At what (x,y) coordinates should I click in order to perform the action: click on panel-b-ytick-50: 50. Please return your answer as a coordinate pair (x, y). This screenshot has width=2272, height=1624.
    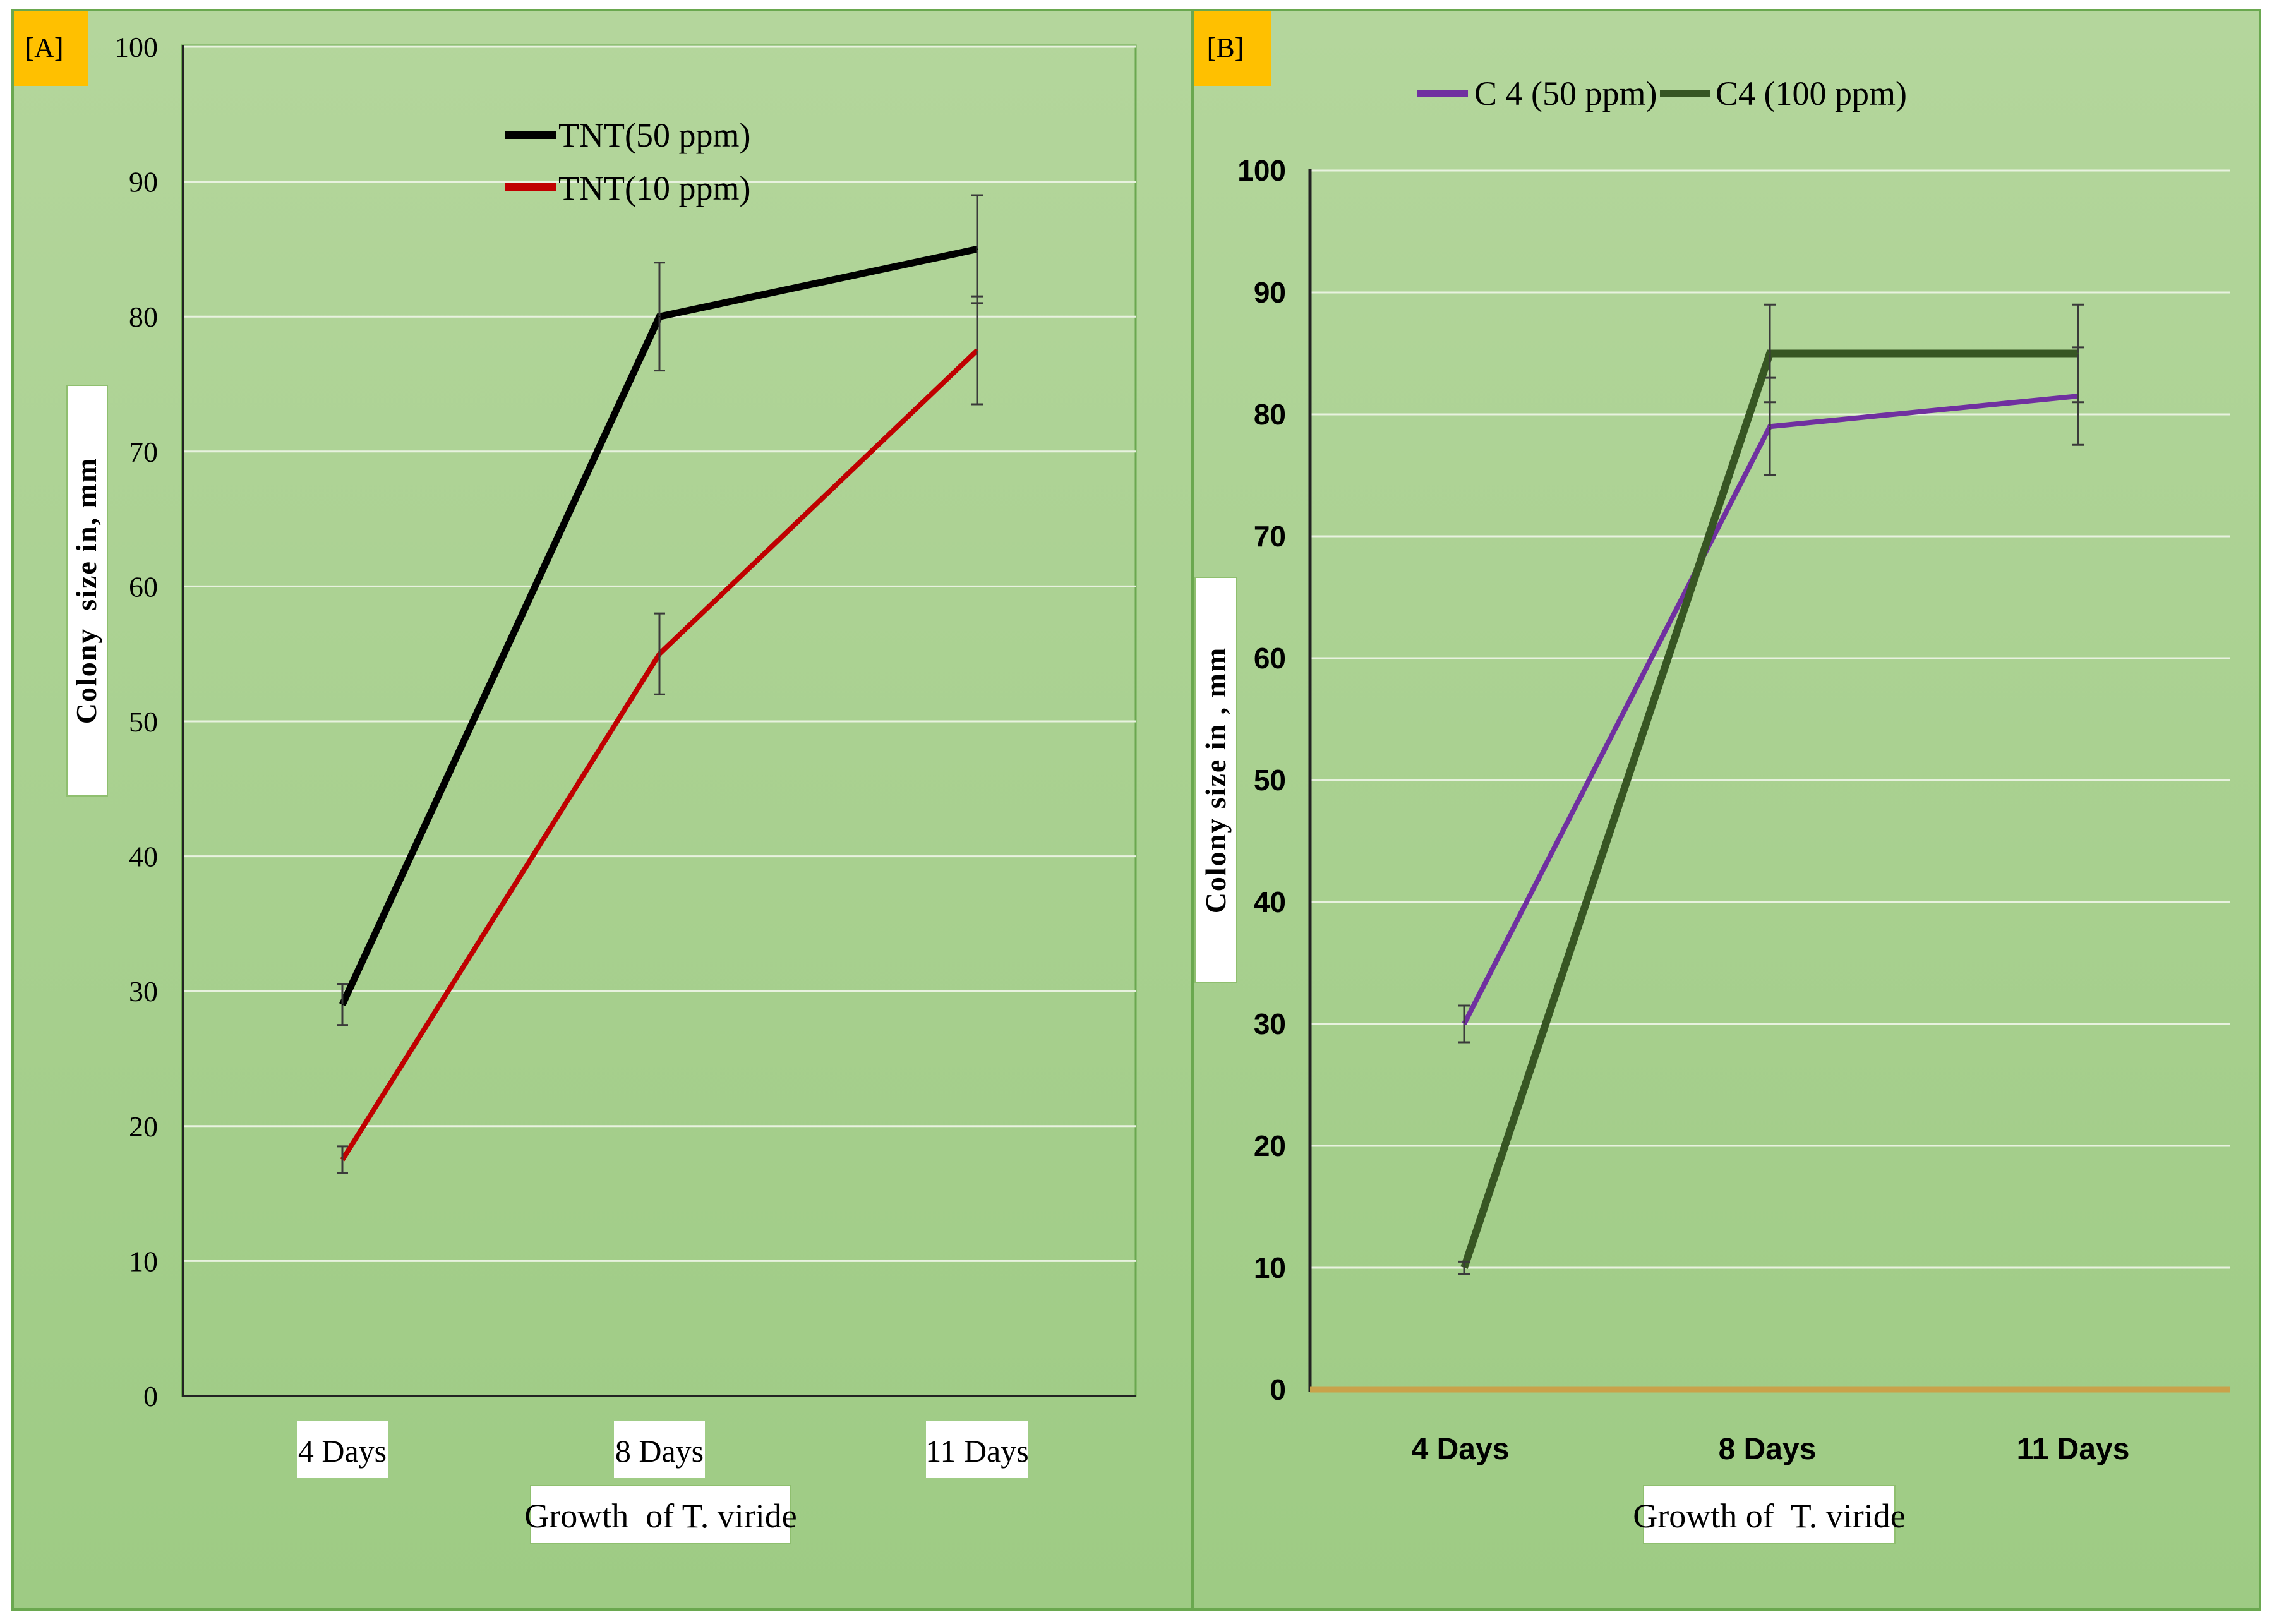
    Looking at the image, I should click on (1270, 780).